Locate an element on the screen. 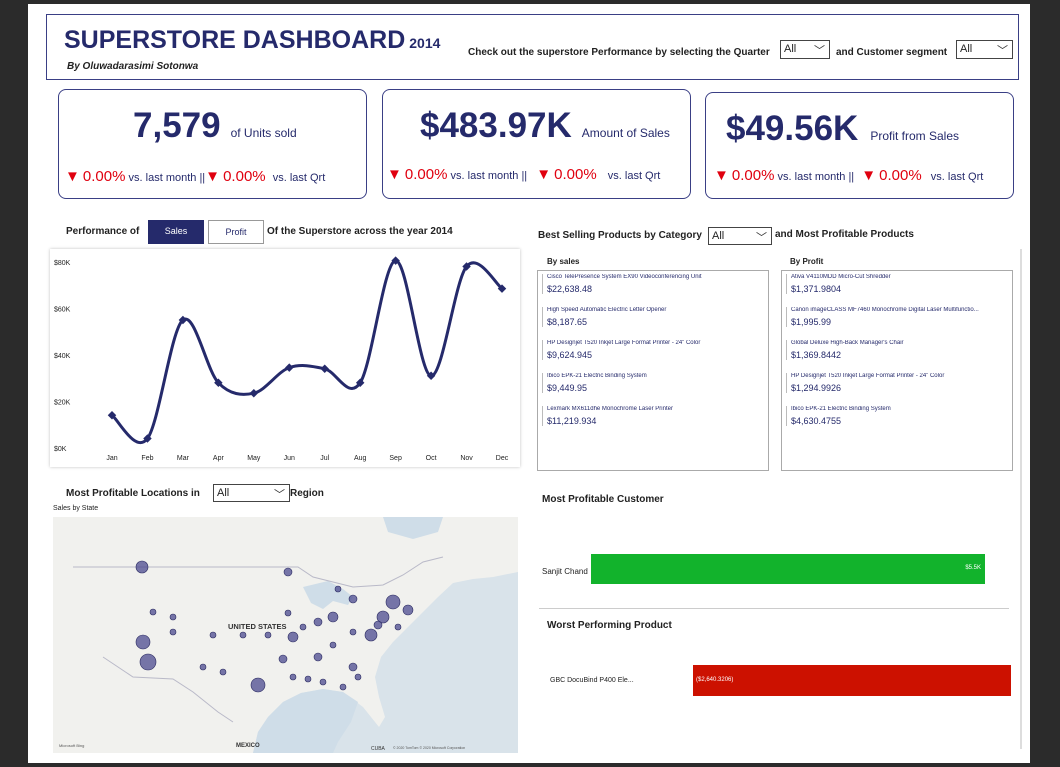 This screenshot has height=767, width=1060. title-text: SUPERSTORE DASHBOARD is located at coordinates (235, 40).